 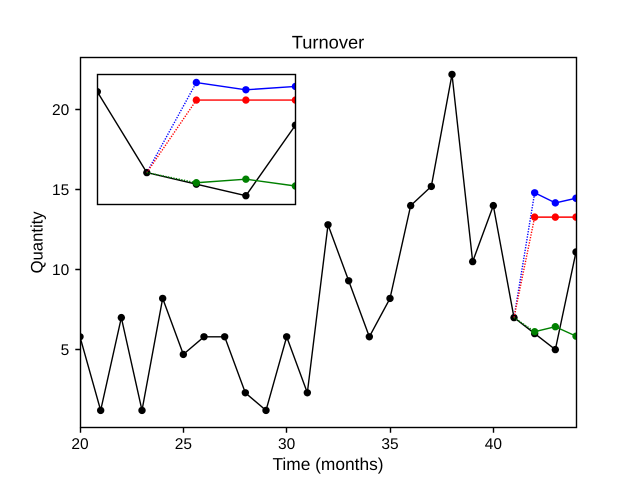 I want to click on svg-text: Turnover, so click(x=328, y=42).